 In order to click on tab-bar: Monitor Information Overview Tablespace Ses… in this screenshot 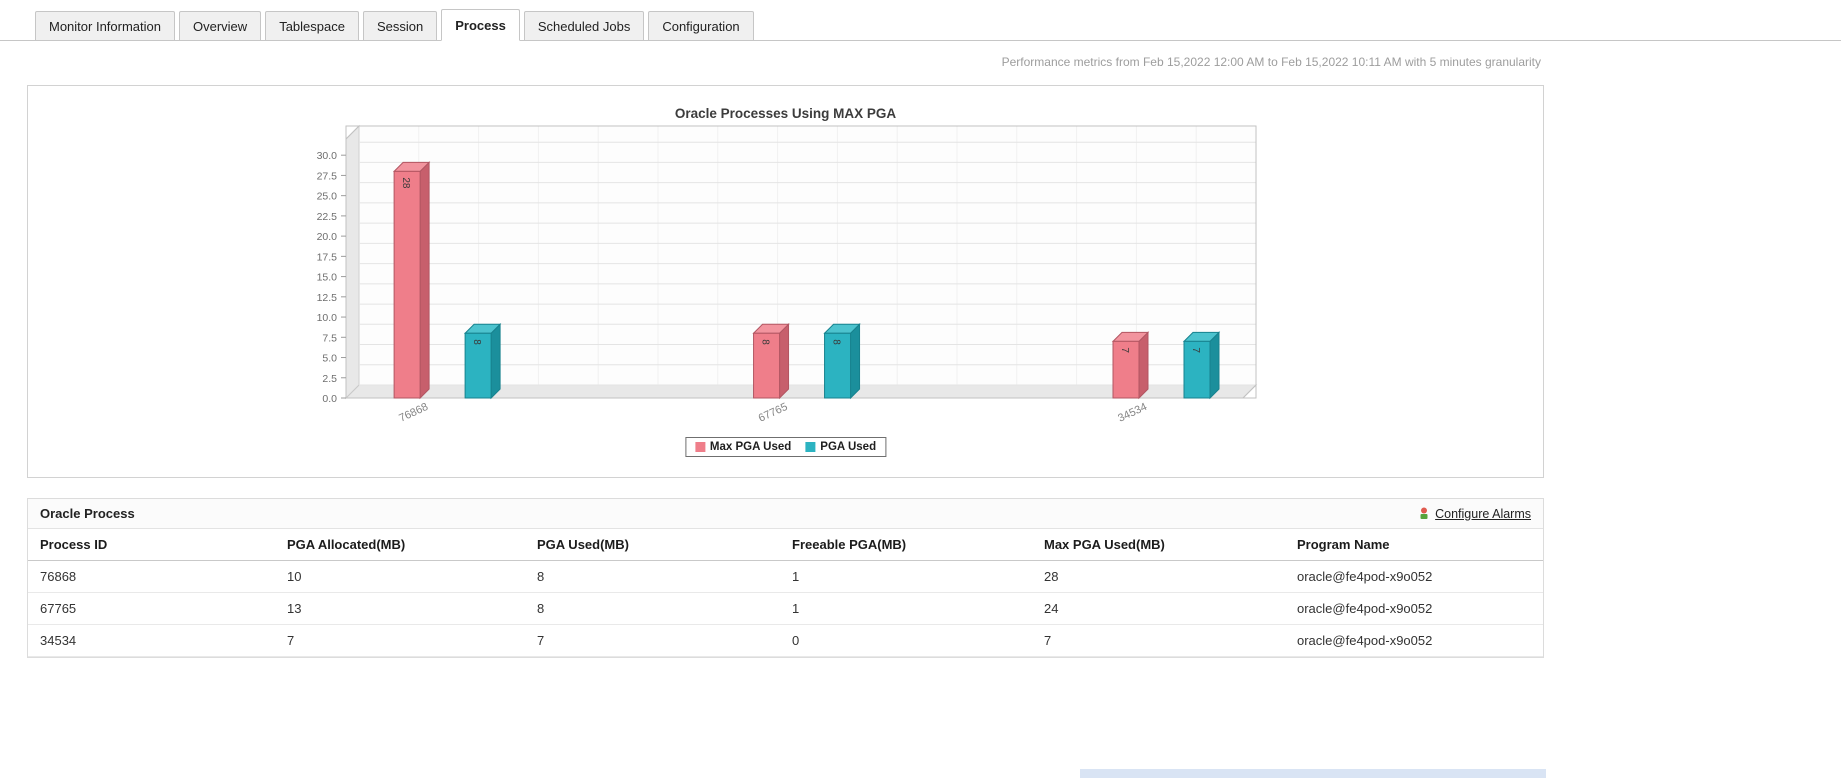, I will do `click(920, 25)`.